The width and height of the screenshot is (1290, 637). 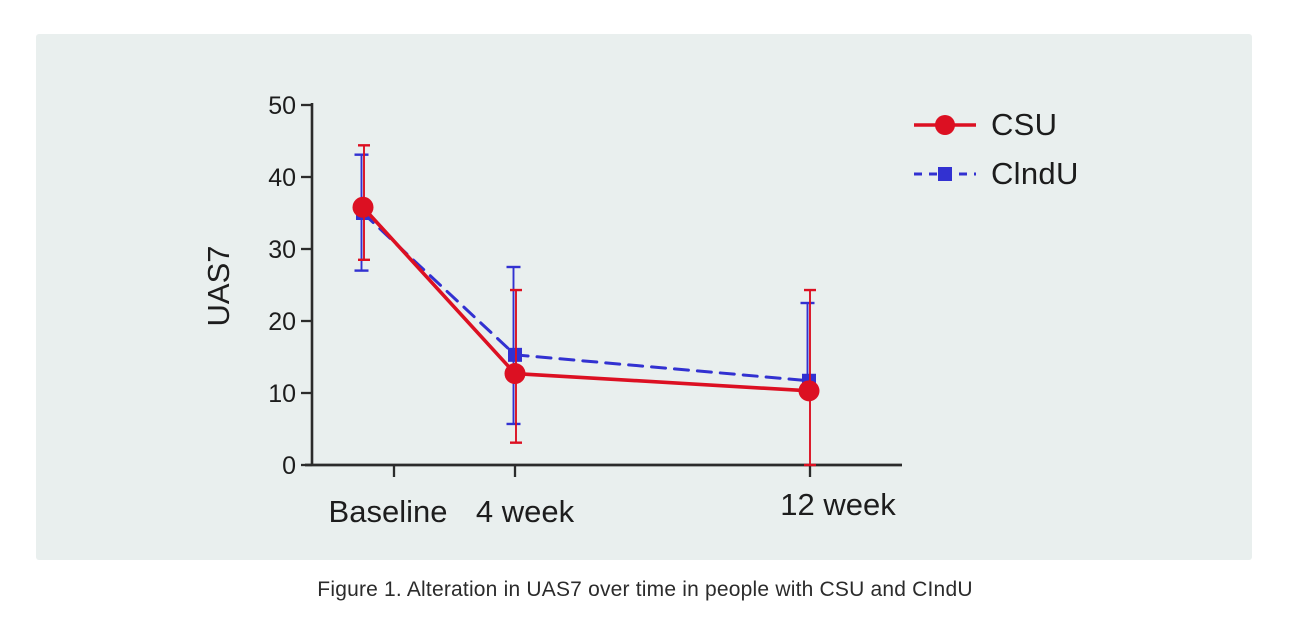 I want to click on csu-line, so click(x=586, y=299).